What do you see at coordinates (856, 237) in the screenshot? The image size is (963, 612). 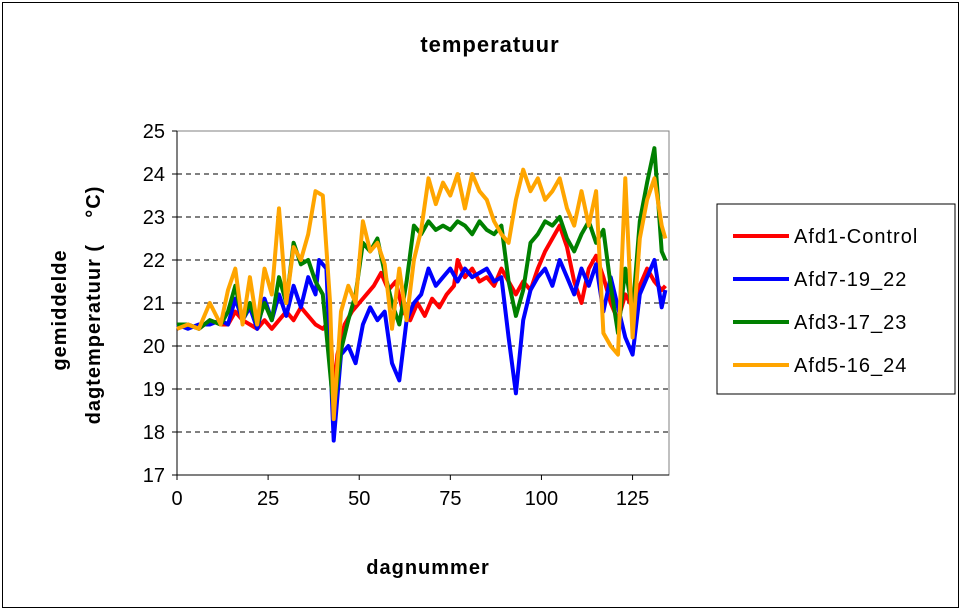 I see `legend-label-1: Afd1-Control` at bounding box center [856, 237].